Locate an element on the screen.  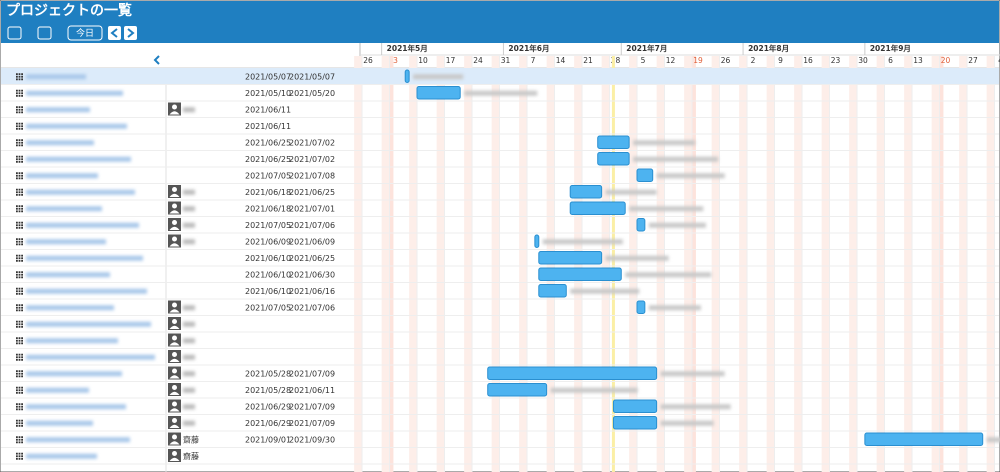
expand-button is located at coordinates (14, 33).